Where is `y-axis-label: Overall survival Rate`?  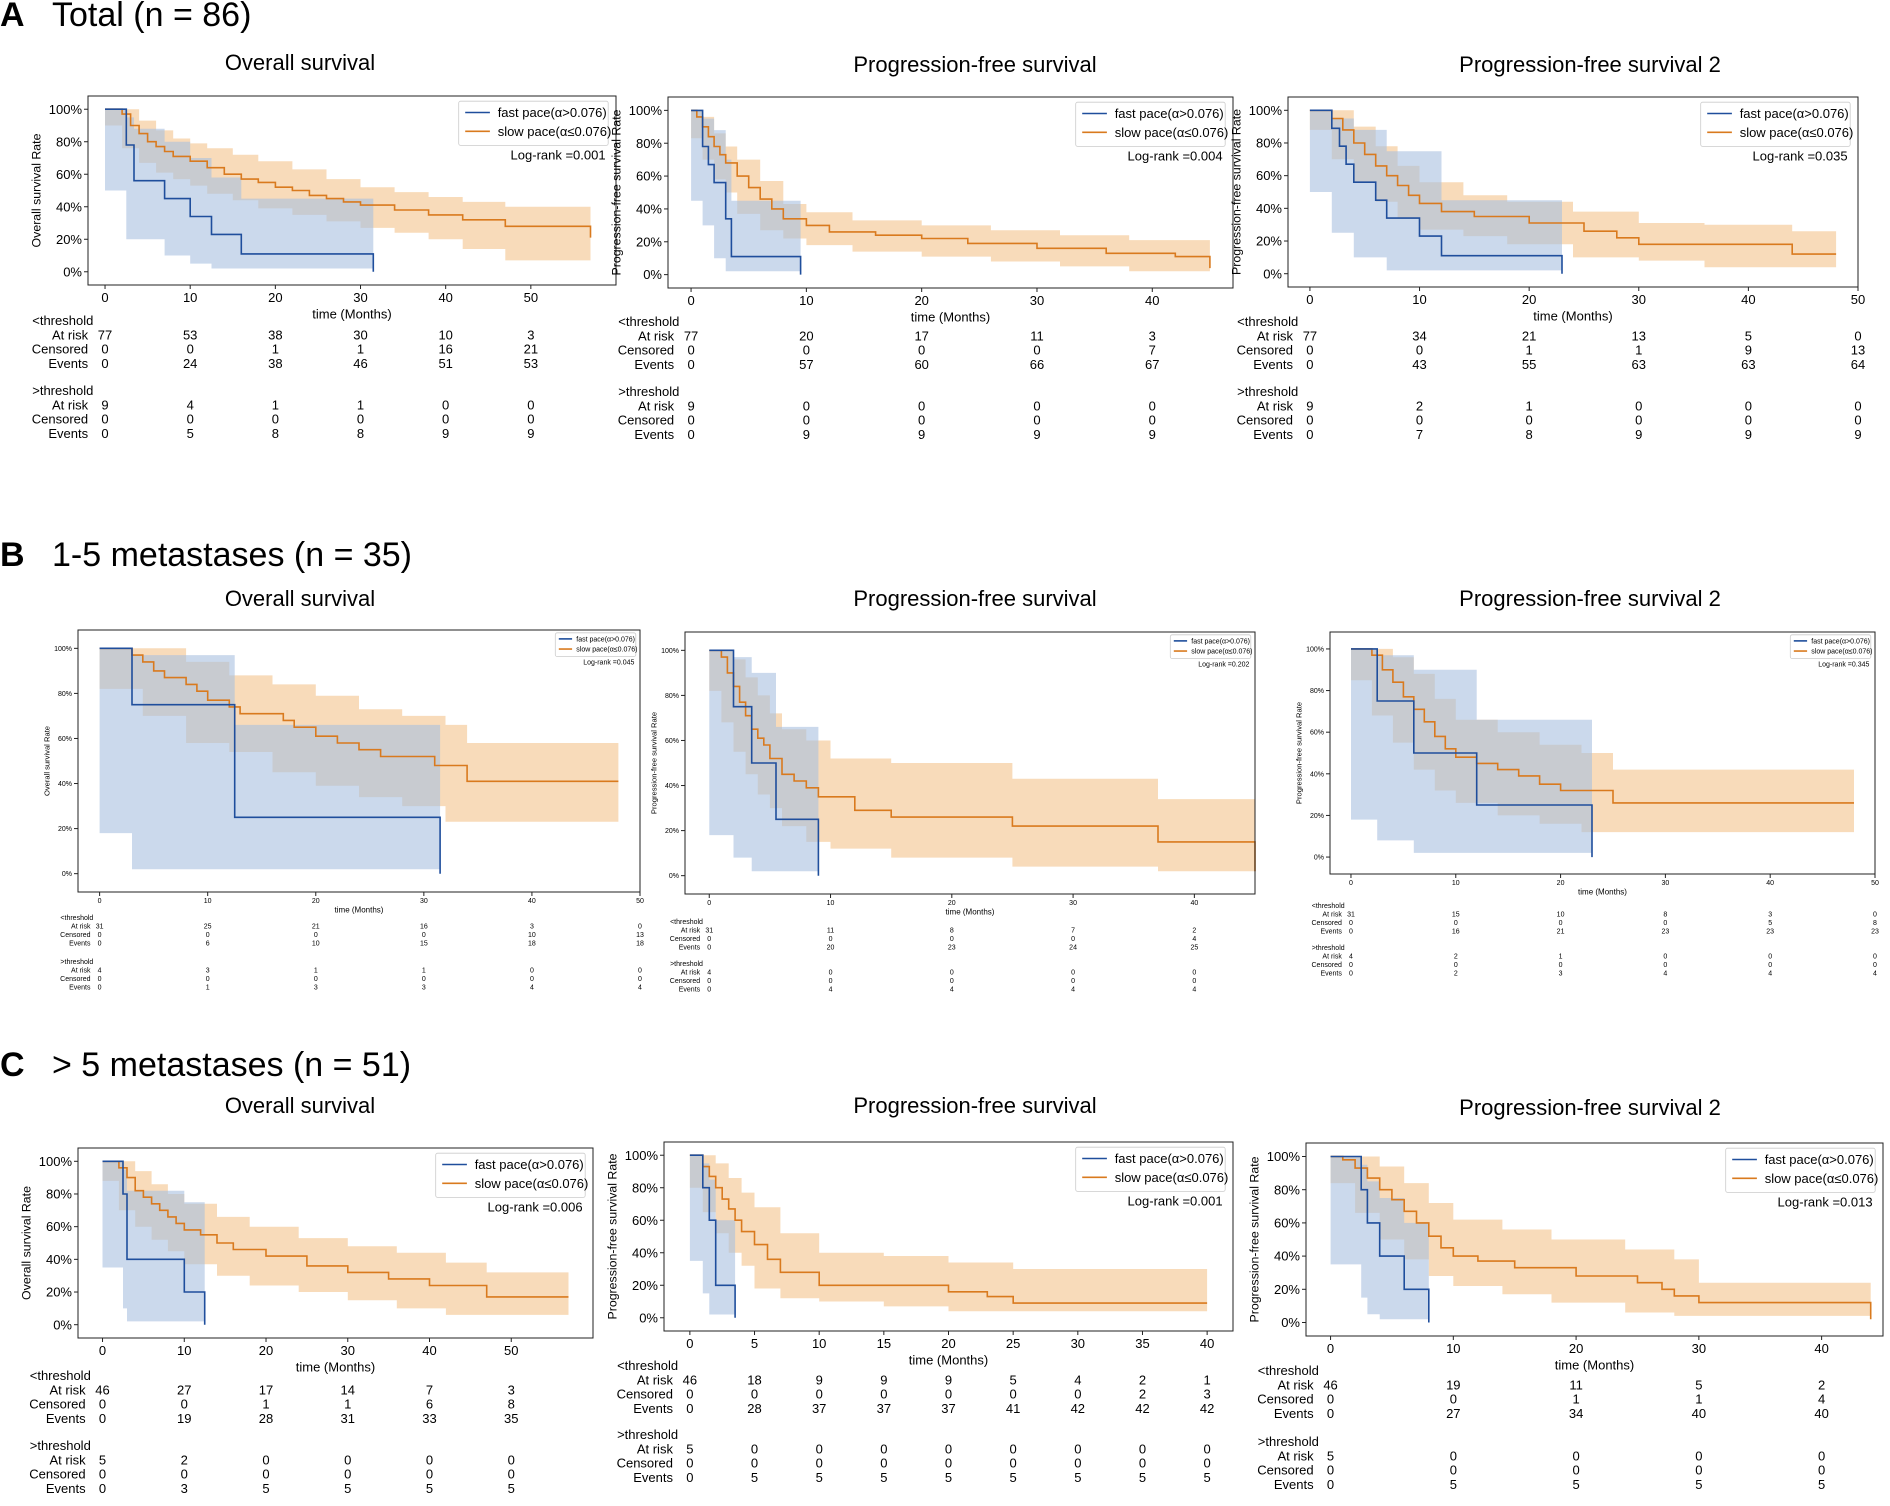
y-axis-label: Overall survival Rate is located at coordinates (26, 1243).